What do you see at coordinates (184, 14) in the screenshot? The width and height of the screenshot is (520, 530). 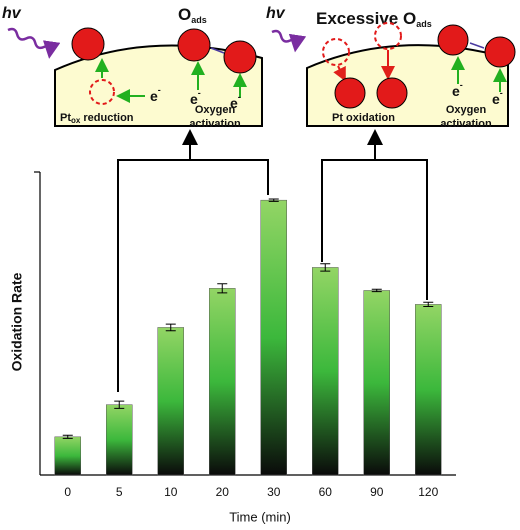 I see `oxygen-main: O` at bounding box center [184, 14].